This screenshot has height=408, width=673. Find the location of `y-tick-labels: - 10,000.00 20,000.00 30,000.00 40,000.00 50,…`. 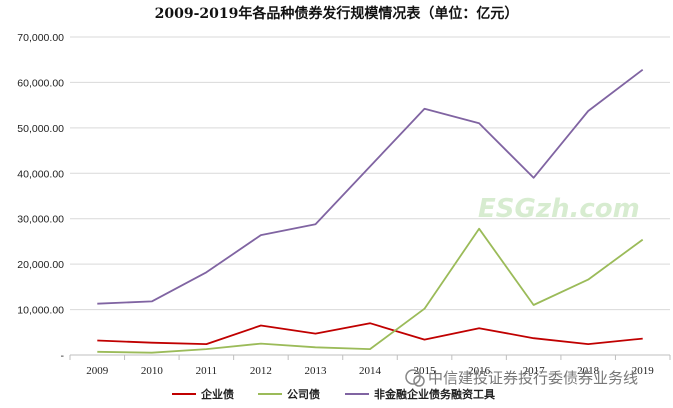

y-tick-labels: - 10,000.00 20,000.00 30,000.00 40,000.00 50,… is located at coordinates (40, 197).